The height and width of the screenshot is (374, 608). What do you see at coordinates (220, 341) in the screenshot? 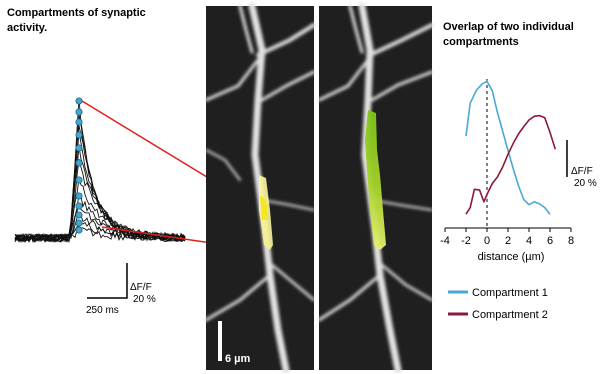
I see `micrograph-scale-bar` at bounding box center [220, 341].